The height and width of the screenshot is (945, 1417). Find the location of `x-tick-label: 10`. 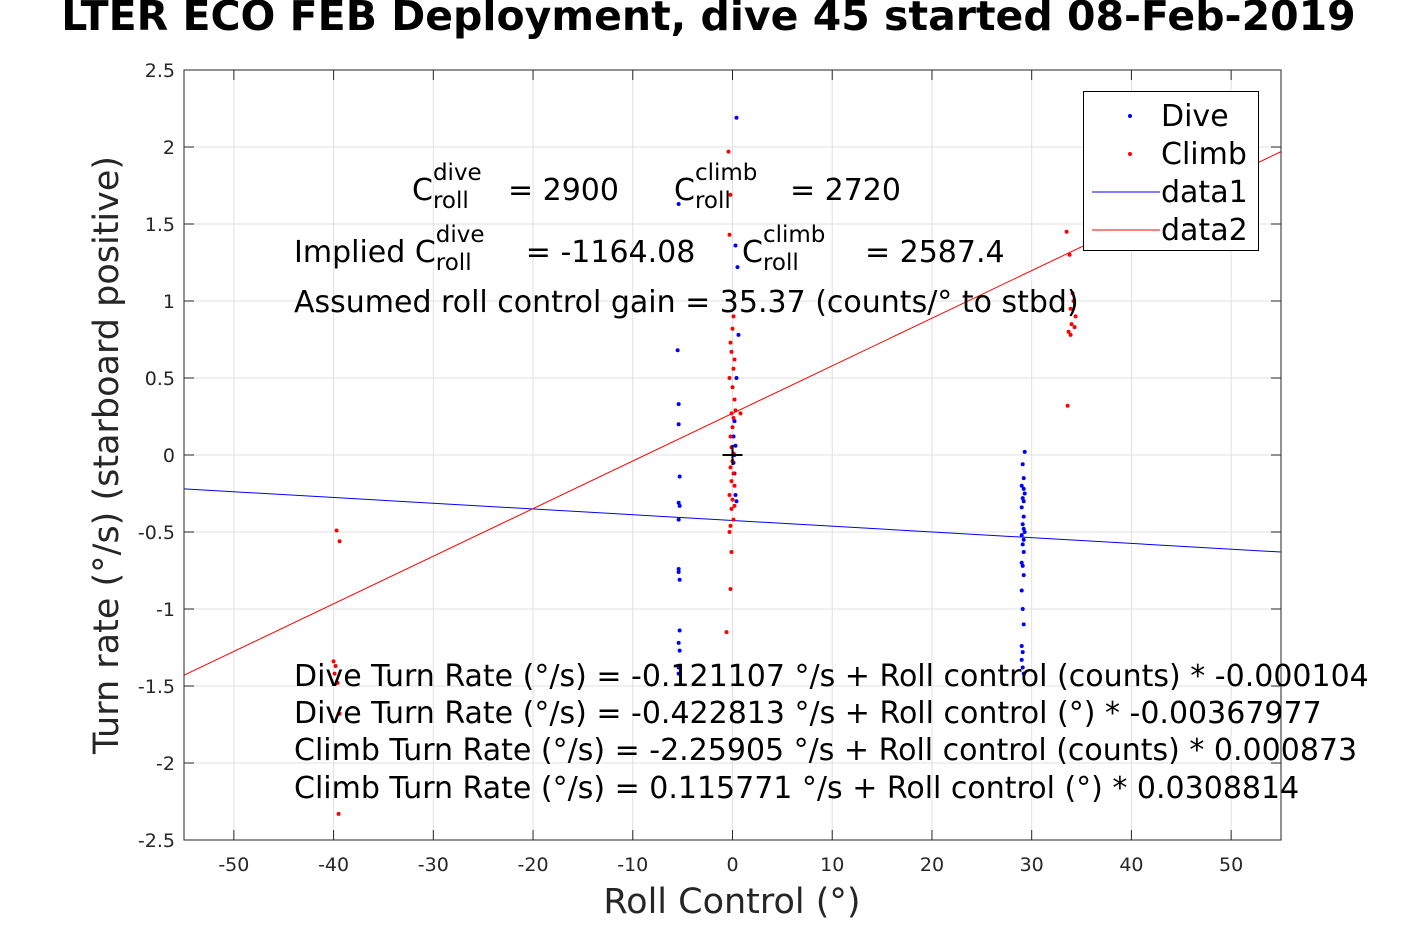

x-tick-label: 10 is located at coordinates (832, 865).